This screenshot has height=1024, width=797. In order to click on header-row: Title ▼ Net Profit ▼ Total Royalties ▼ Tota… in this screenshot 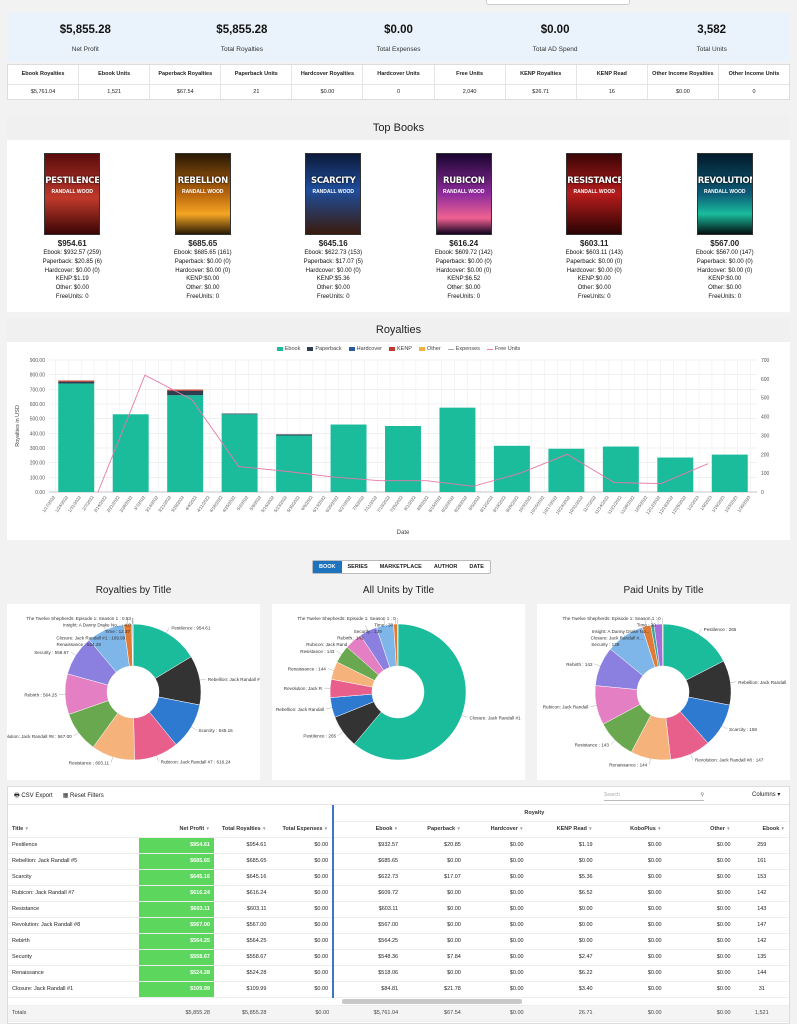, I will do `click(398, 829)`.